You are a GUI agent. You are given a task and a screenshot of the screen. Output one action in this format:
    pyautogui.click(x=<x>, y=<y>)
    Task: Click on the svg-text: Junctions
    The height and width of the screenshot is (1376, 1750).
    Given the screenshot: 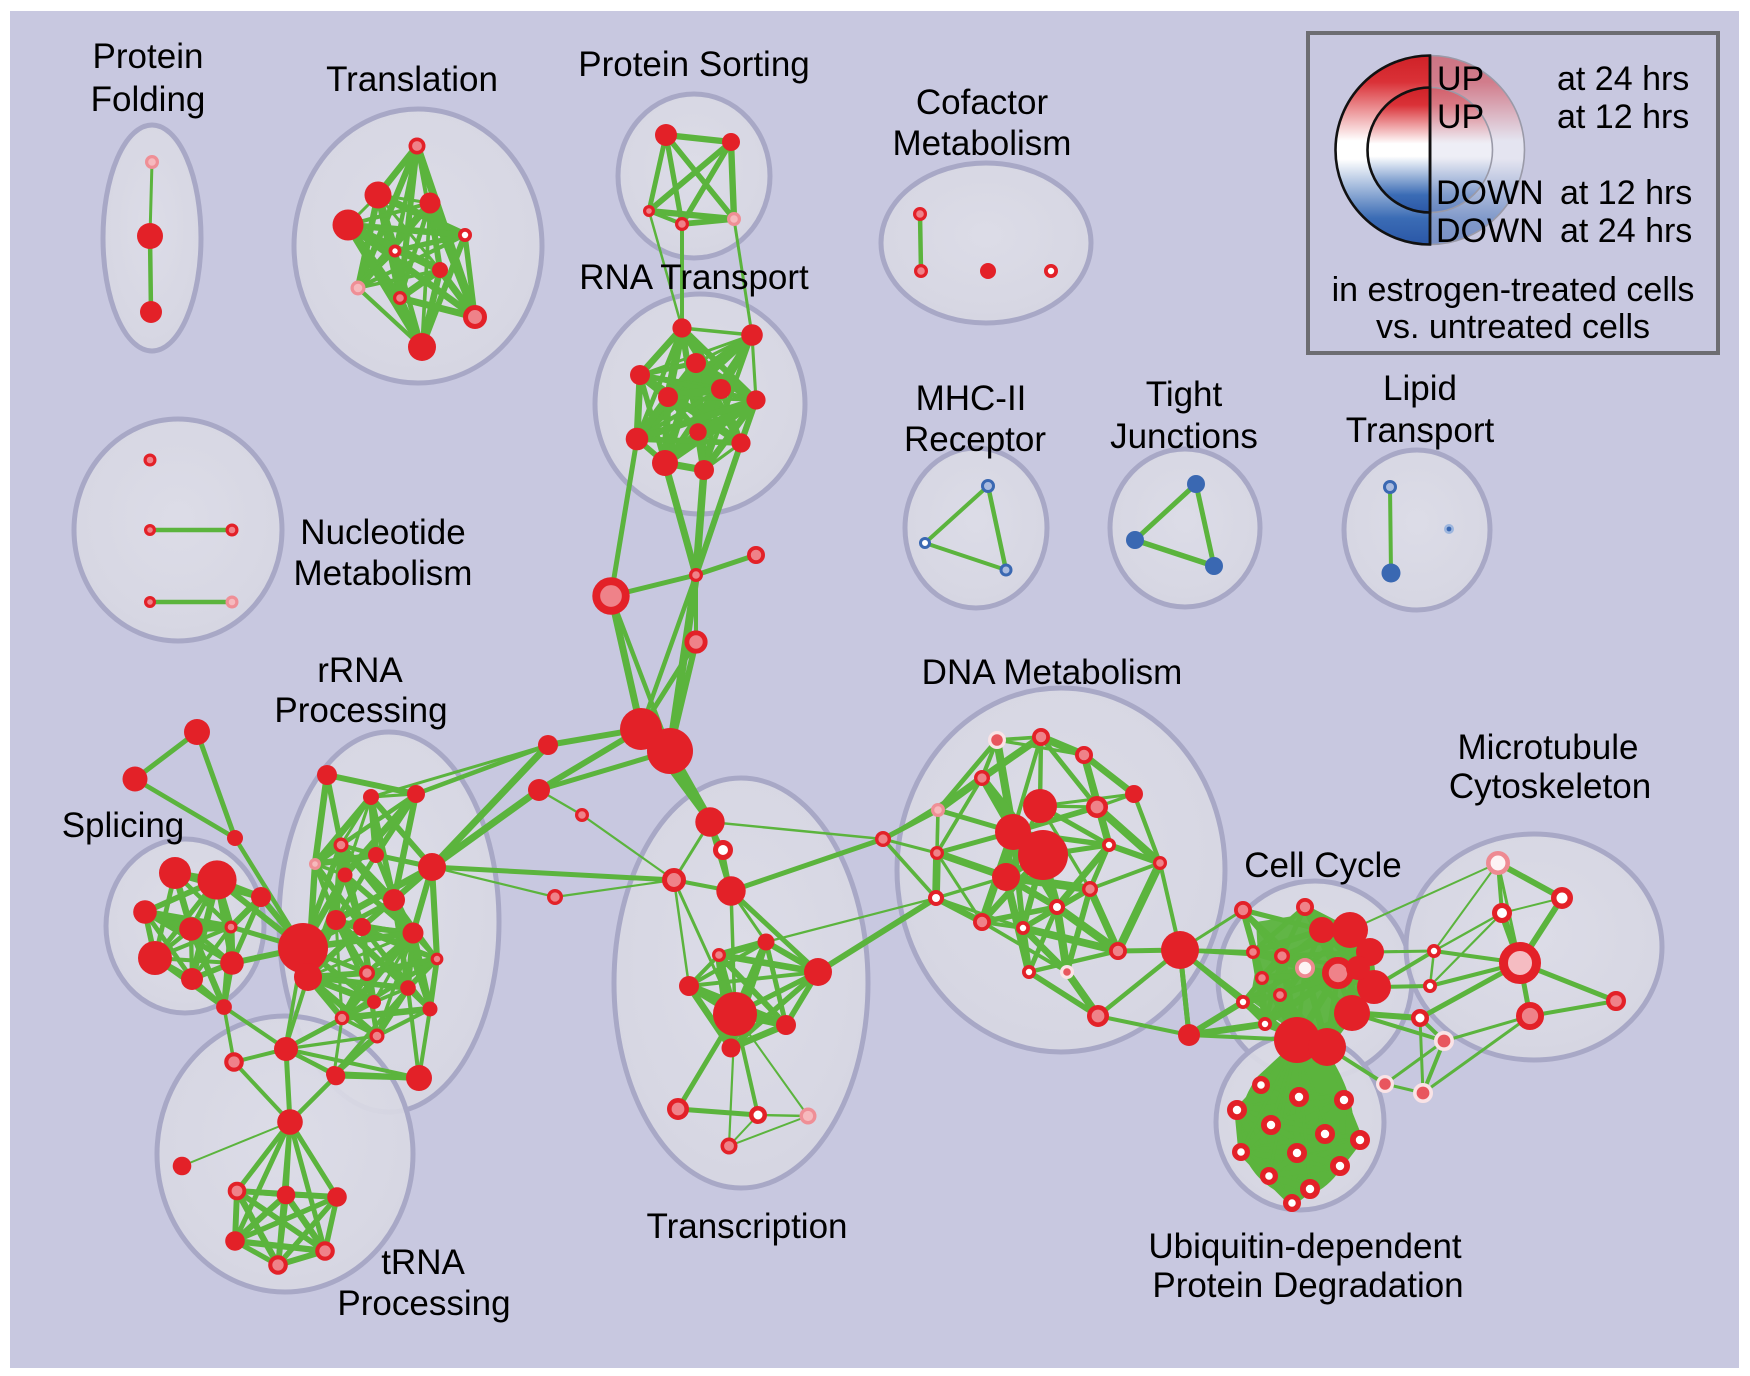 What is the action you would take?
    pyautogui.click(x=1184, y=436)
    